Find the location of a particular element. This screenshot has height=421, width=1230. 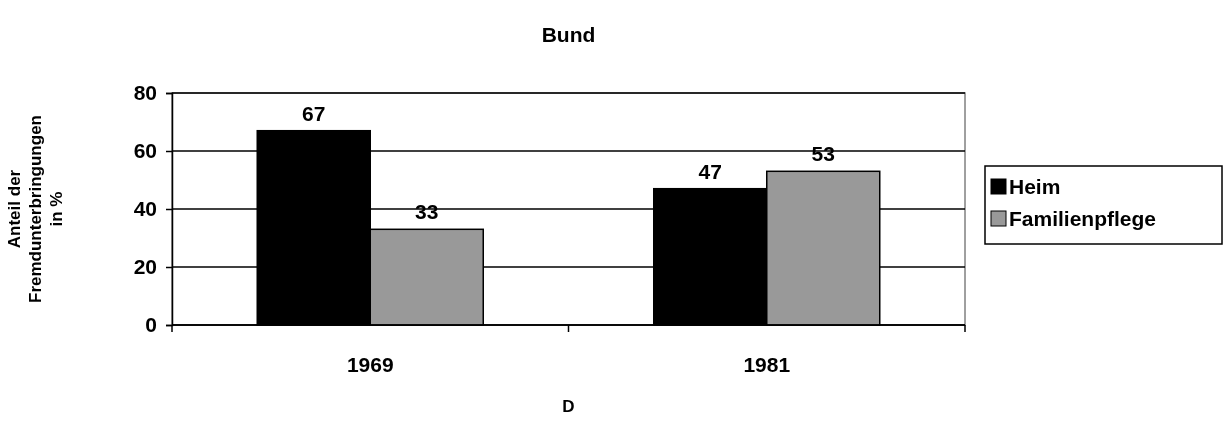

legend-label: Familienpflege is located at coordinates (1083, 218).